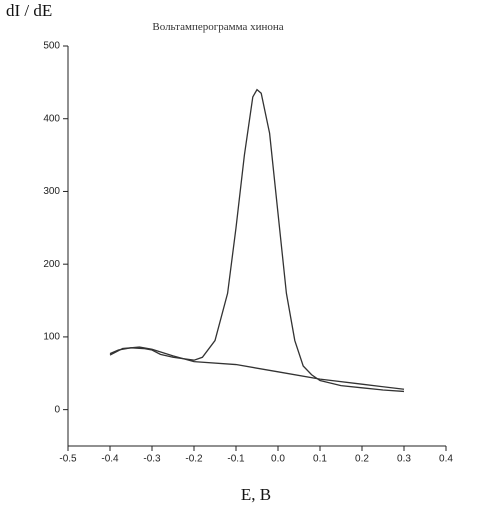  What do you see at coordinates (236, 459) in the screenshot?
I see `x-tick-label: -0.1` at bounding box center [236, 459].